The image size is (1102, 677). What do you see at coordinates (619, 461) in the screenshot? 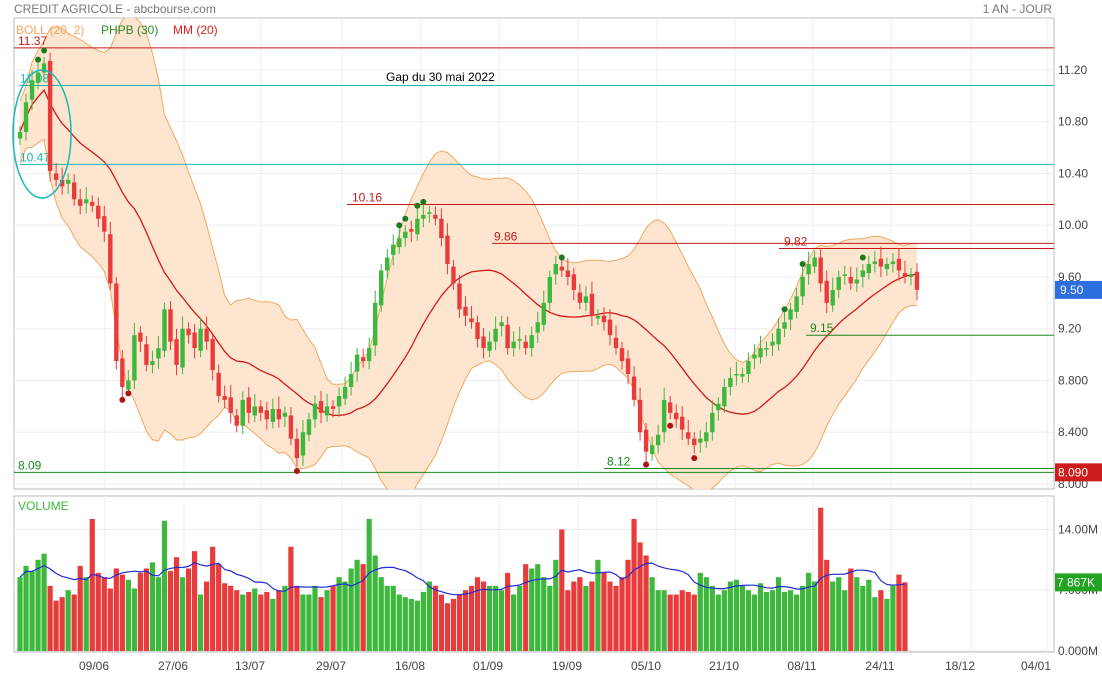
I see `level-label: 8.12` at bounding box center [619, 461].